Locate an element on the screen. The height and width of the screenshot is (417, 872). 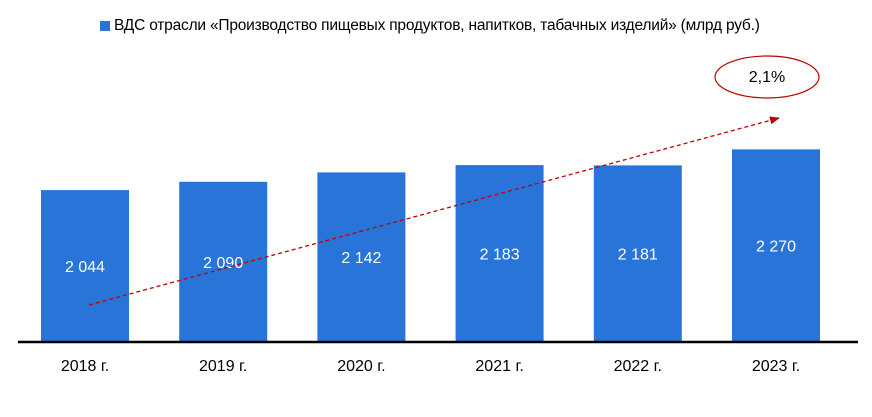
value-label: 2 181 is located at coordinates (638, 255).